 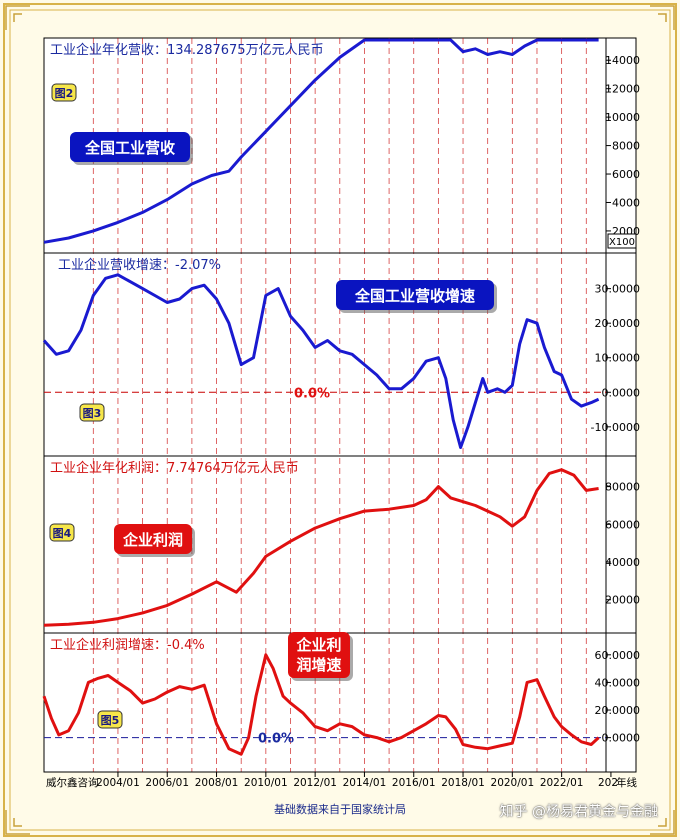 I want to click on figure-badge-label: 图3, so click(x=92, y=413).